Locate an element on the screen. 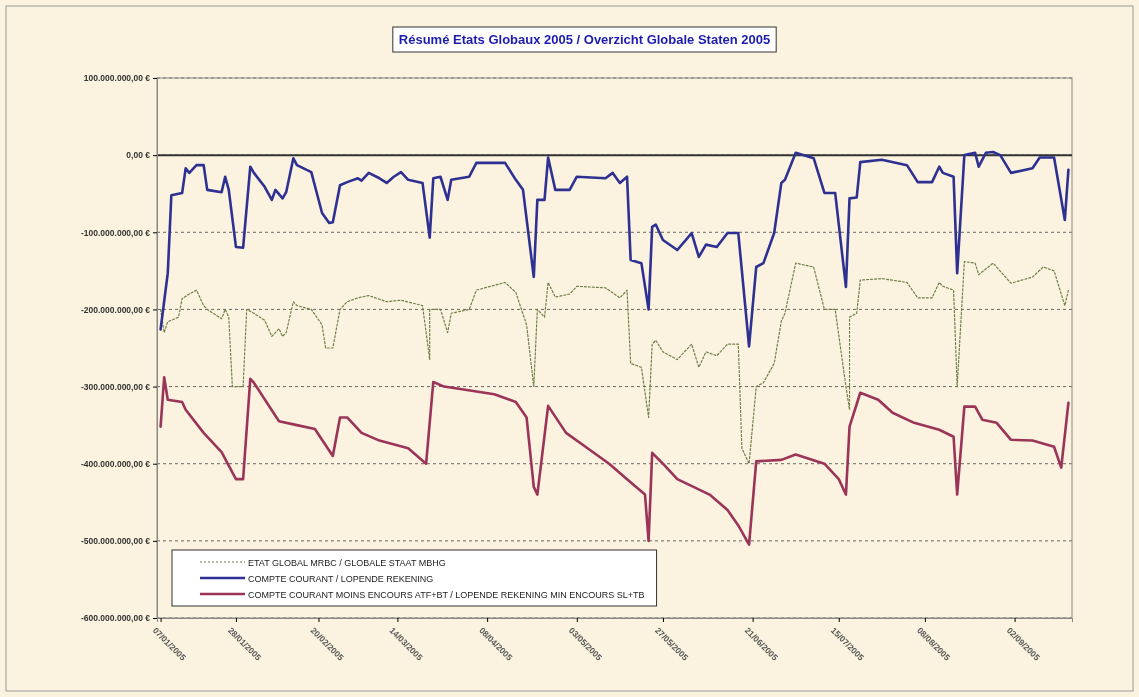 This screenshot has height=697, width=1139. y-tick-label: -300.000.000,00 € is located at coordinates (115, 386).